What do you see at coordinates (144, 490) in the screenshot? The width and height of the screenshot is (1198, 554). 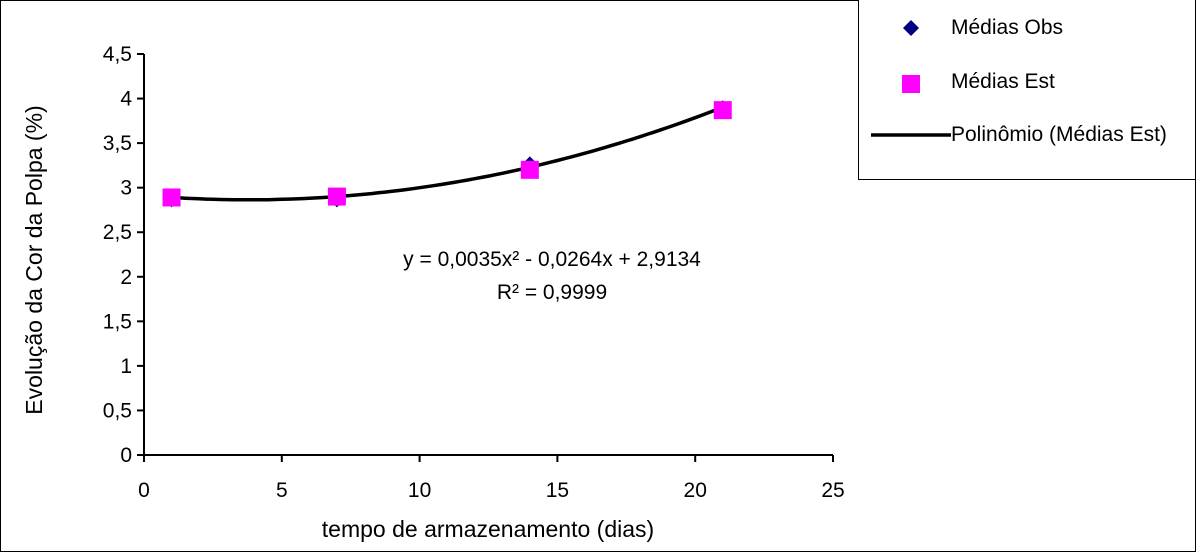 I see `x-tick-label: 0` at bounding box center [144, 490].